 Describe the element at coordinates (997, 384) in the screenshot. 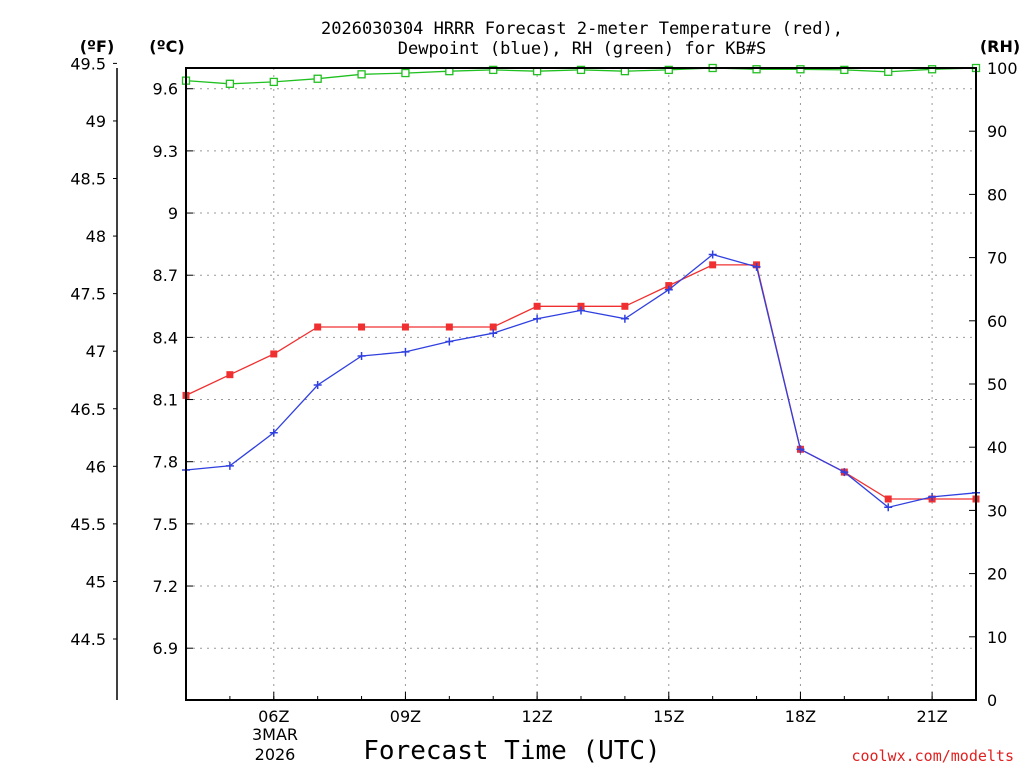

I see `rh-tick-label: 50` at that location.